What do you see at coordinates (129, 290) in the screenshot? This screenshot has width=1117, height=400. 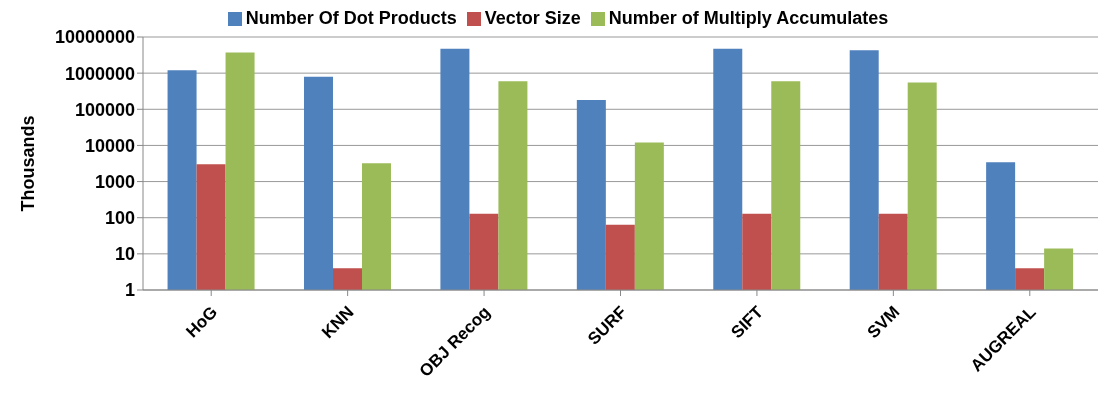 I see `y-tick-label: 1` at bounding box center [129, 290].